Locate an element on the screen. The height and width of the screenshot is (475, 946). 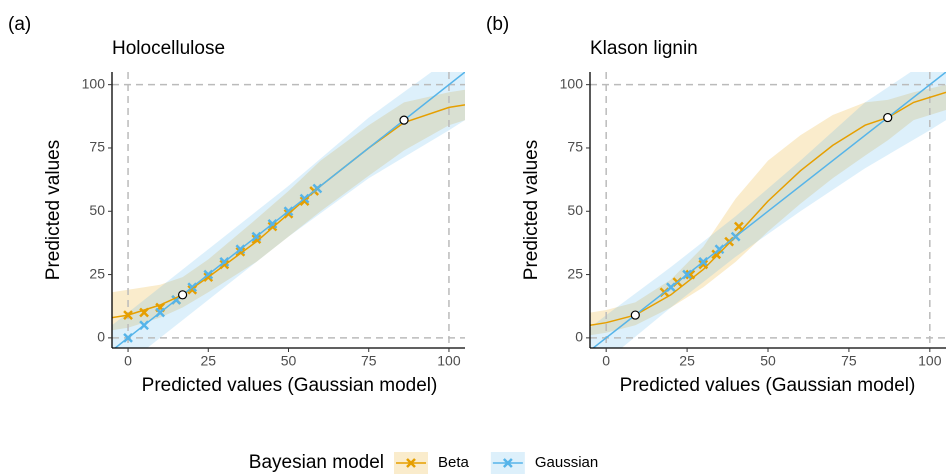
panel-tag: (b) is located at coordinates (497, 24).